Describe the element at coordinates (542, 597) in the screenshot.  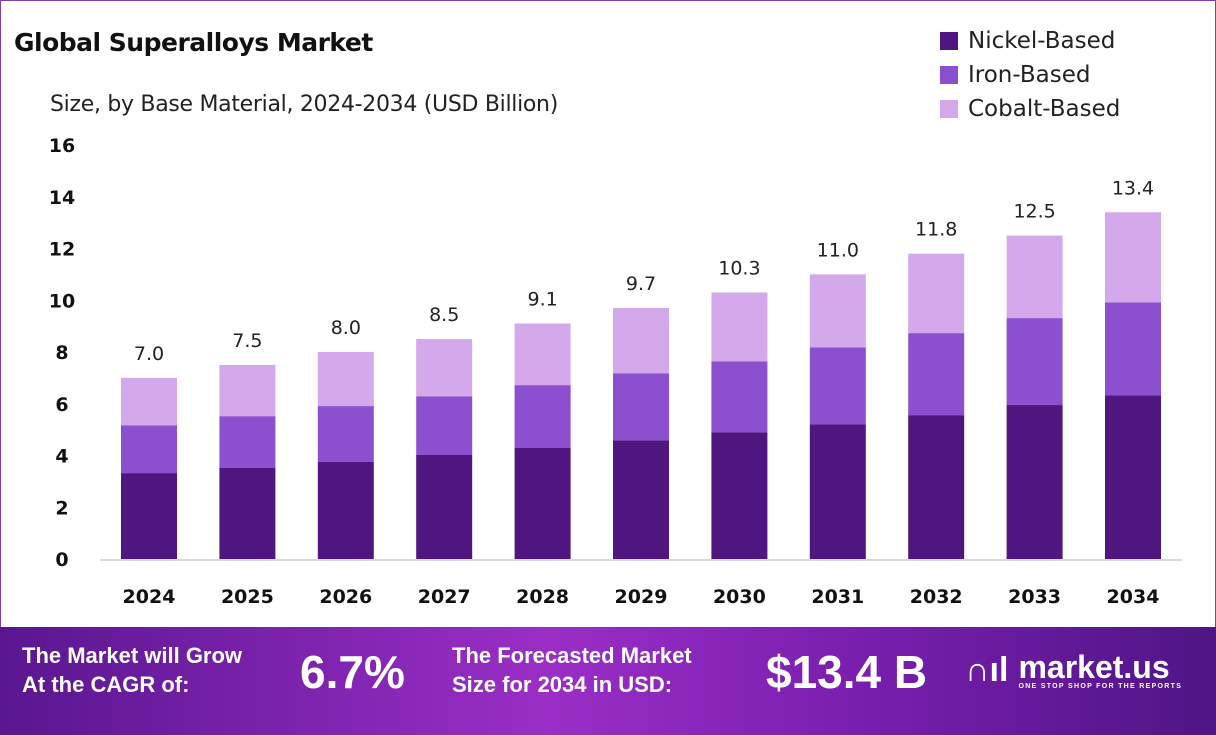
I see `x-tick-label: 2028` at that location.